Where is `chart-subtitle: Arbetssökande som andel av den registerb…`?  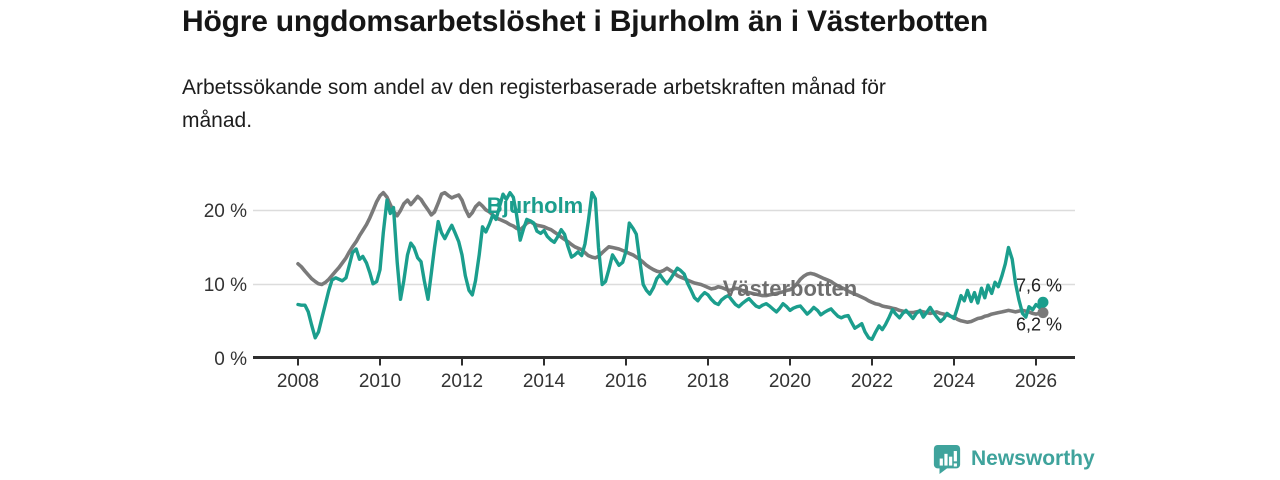 chart-subtitle: Arbetssökande som andel av den registerb… is located at coordinates (632, 104).